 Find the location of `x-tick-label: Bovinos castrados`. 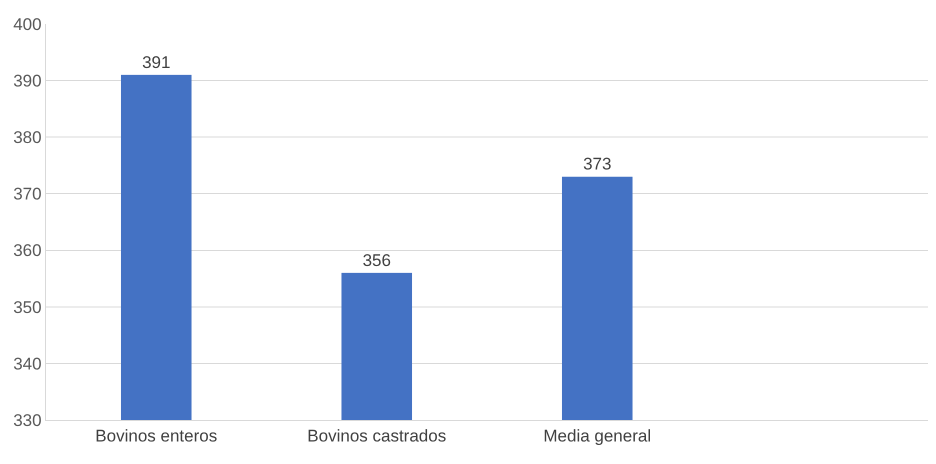

x-tick-label: Bovinos castrados is located at coordinates (376, 436).